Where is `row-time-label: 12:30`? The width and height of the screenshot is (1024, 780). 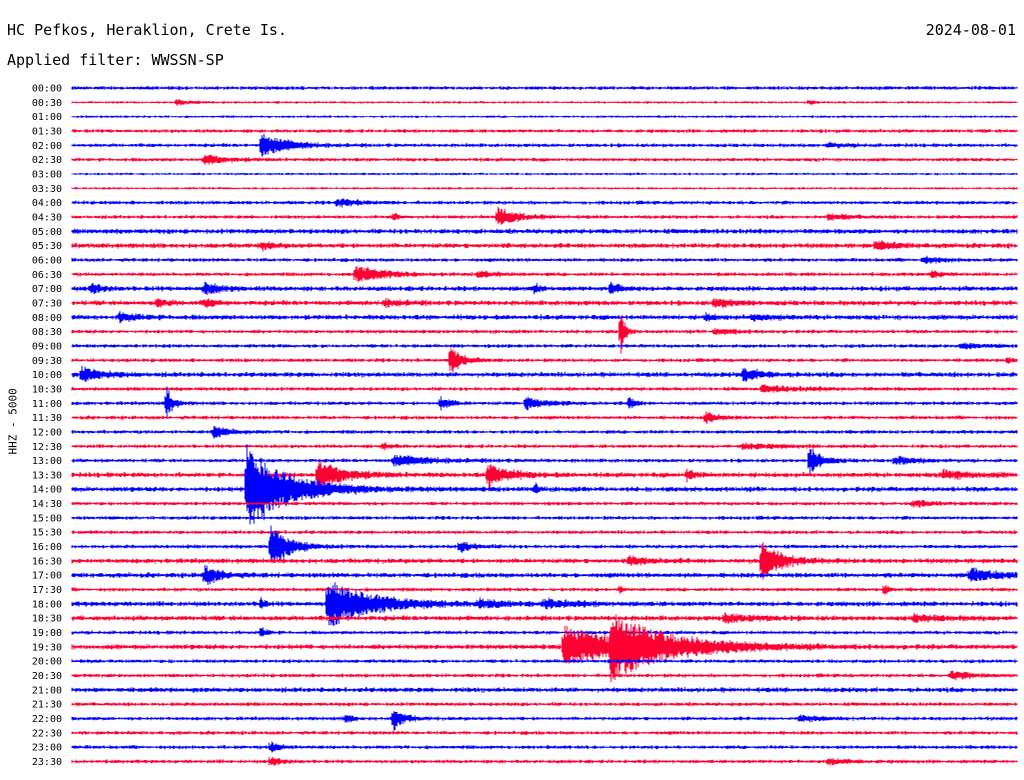
row-time-label: 12:30 is located at coordinates (47, 447).